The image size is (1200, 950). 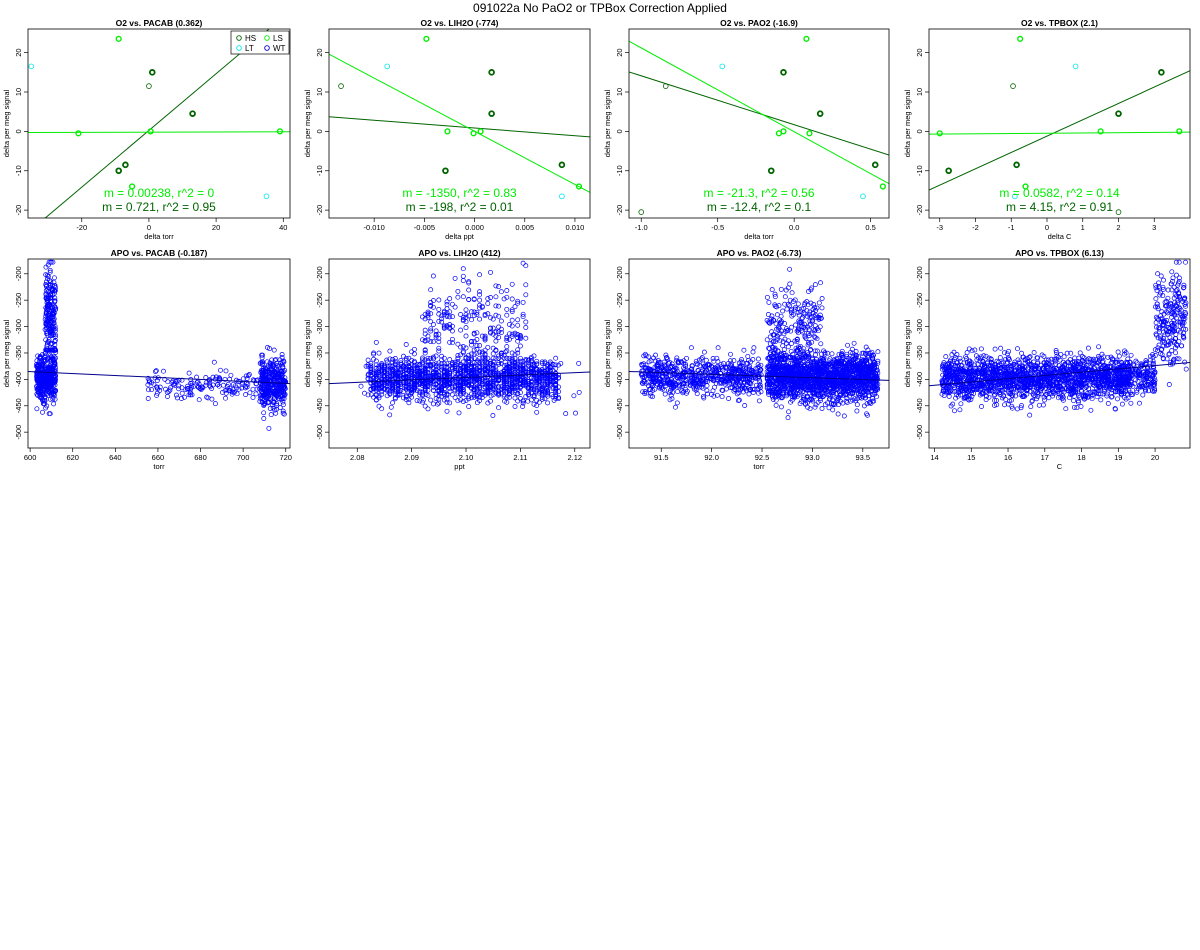 I want to click on point-hs, so click(x=491, y=113).